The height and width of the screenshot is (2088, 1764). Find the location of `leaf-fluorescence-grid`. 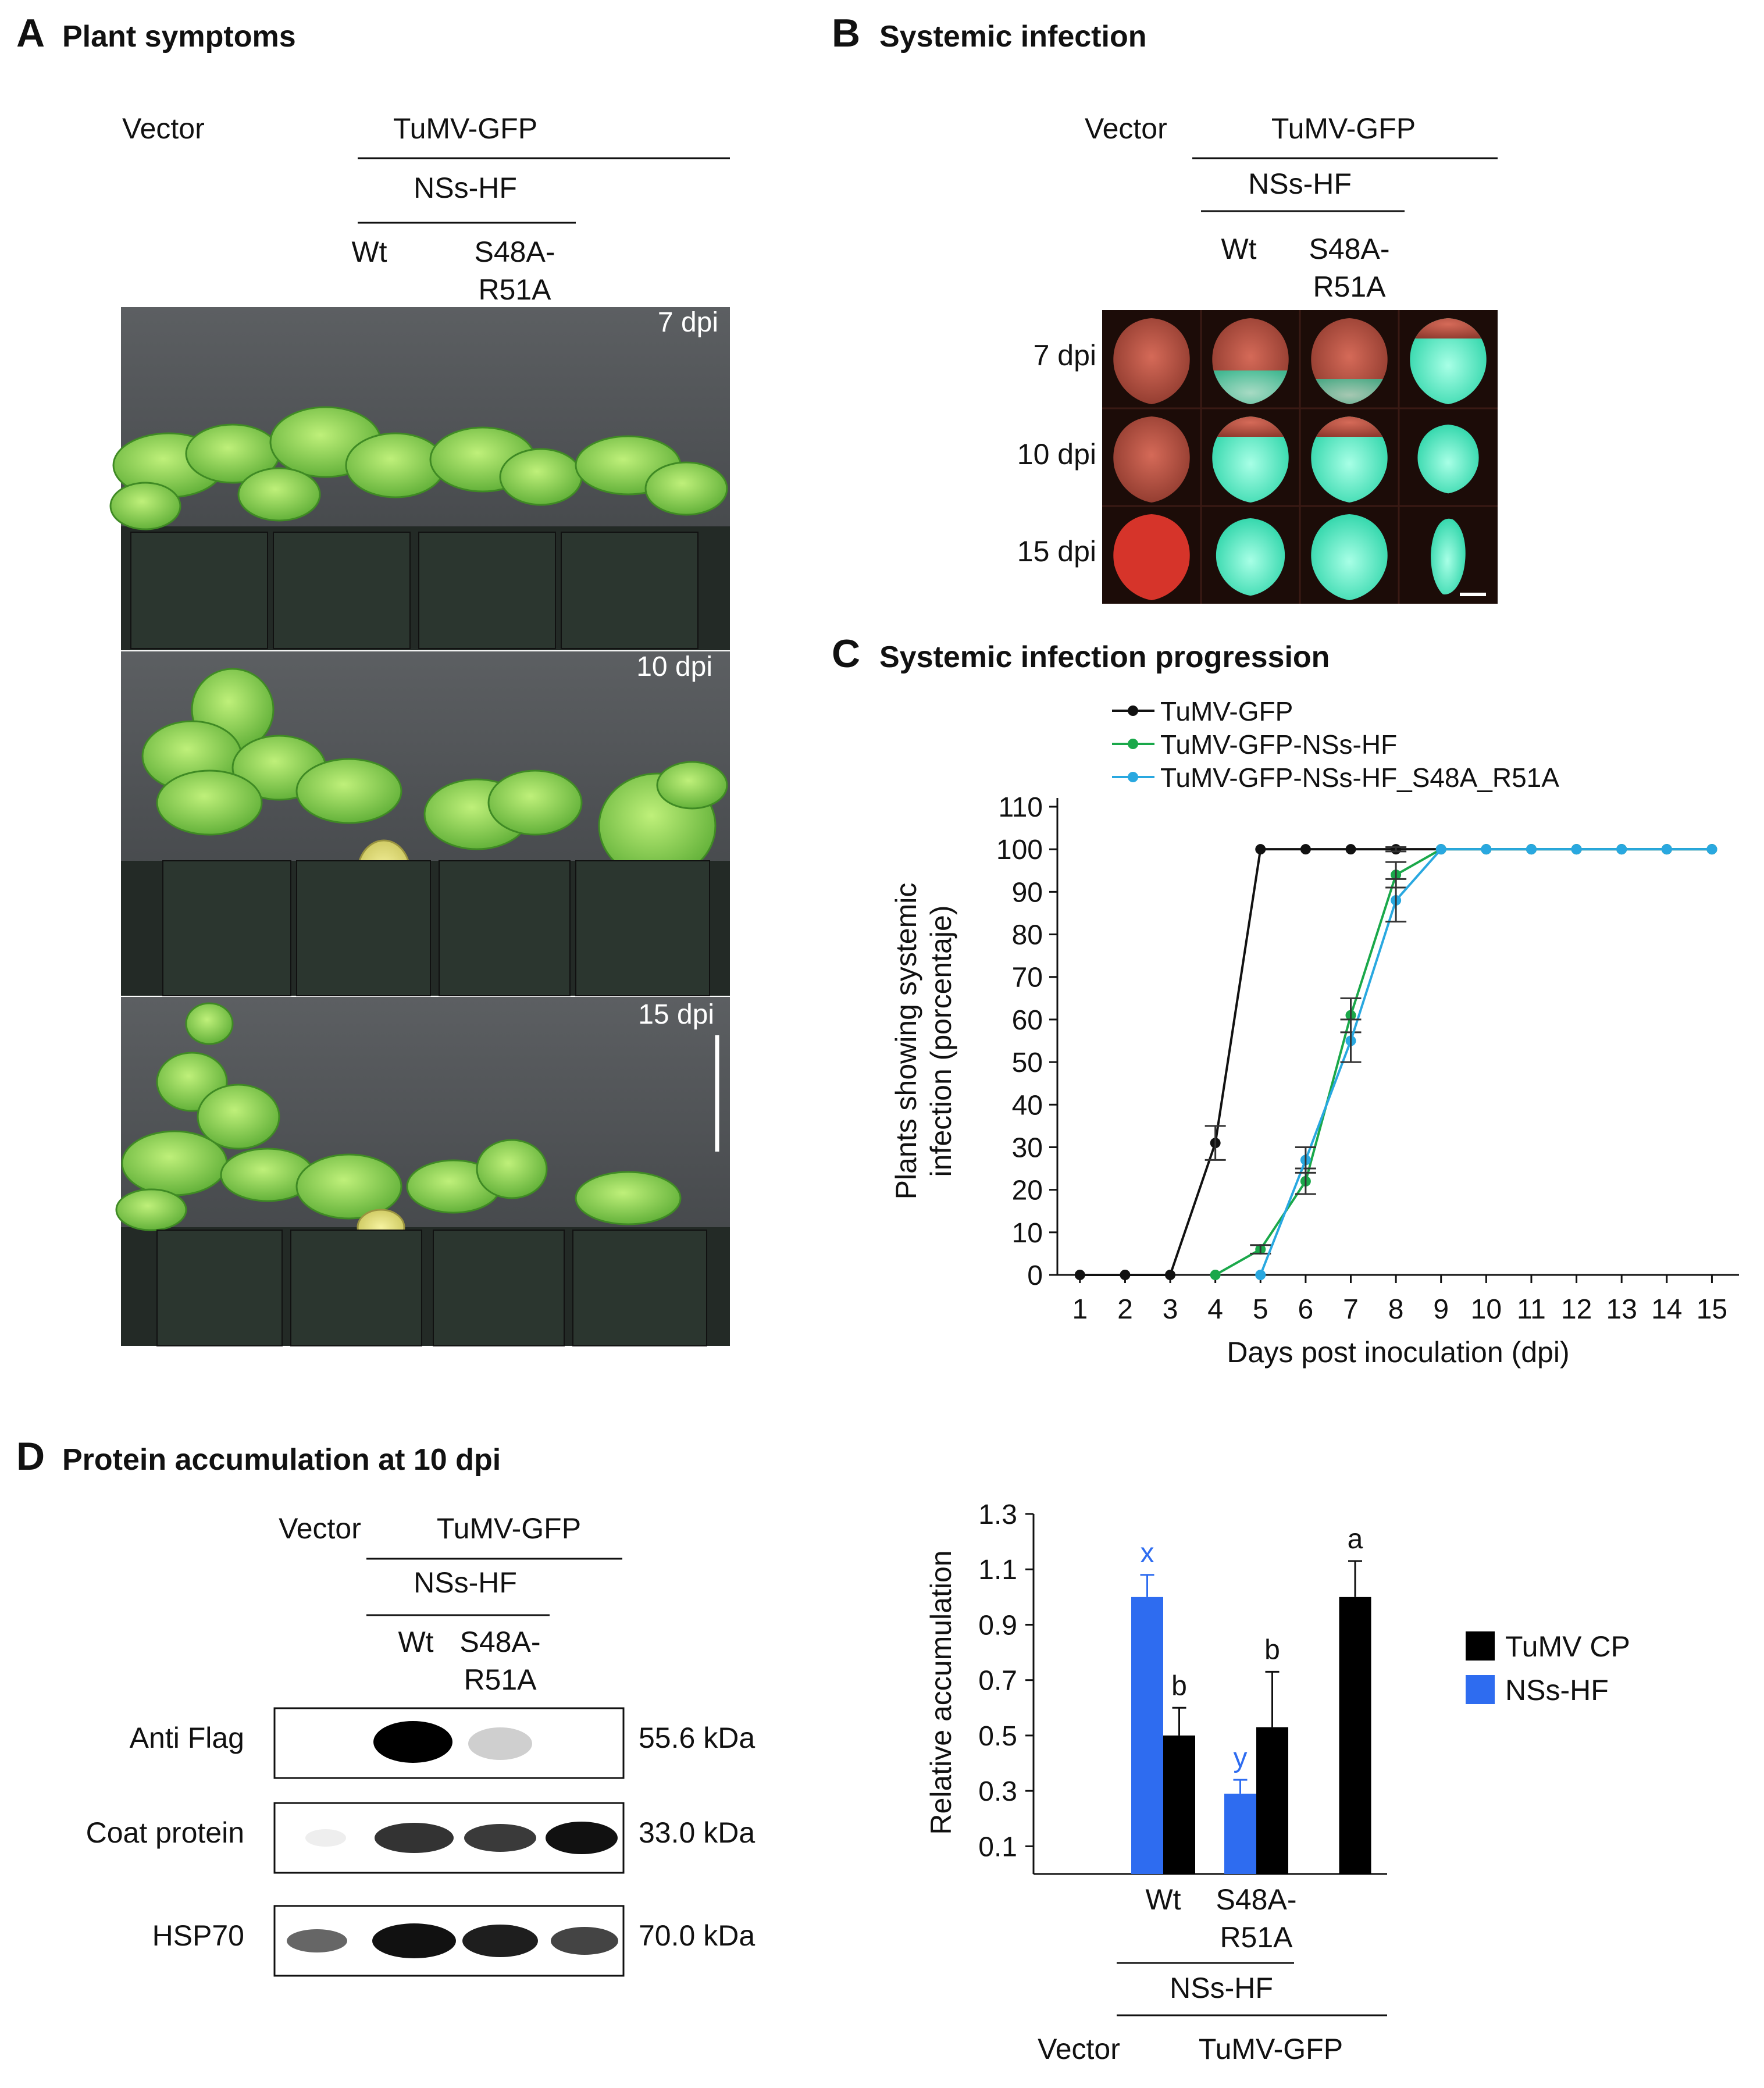

leaf-fluorescence-grid is located at coordinates (1300, 457).